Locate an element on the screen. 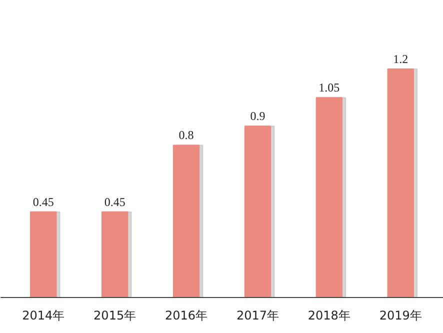  x-tick-label: 2017年 is located at coordinates (258, 315).